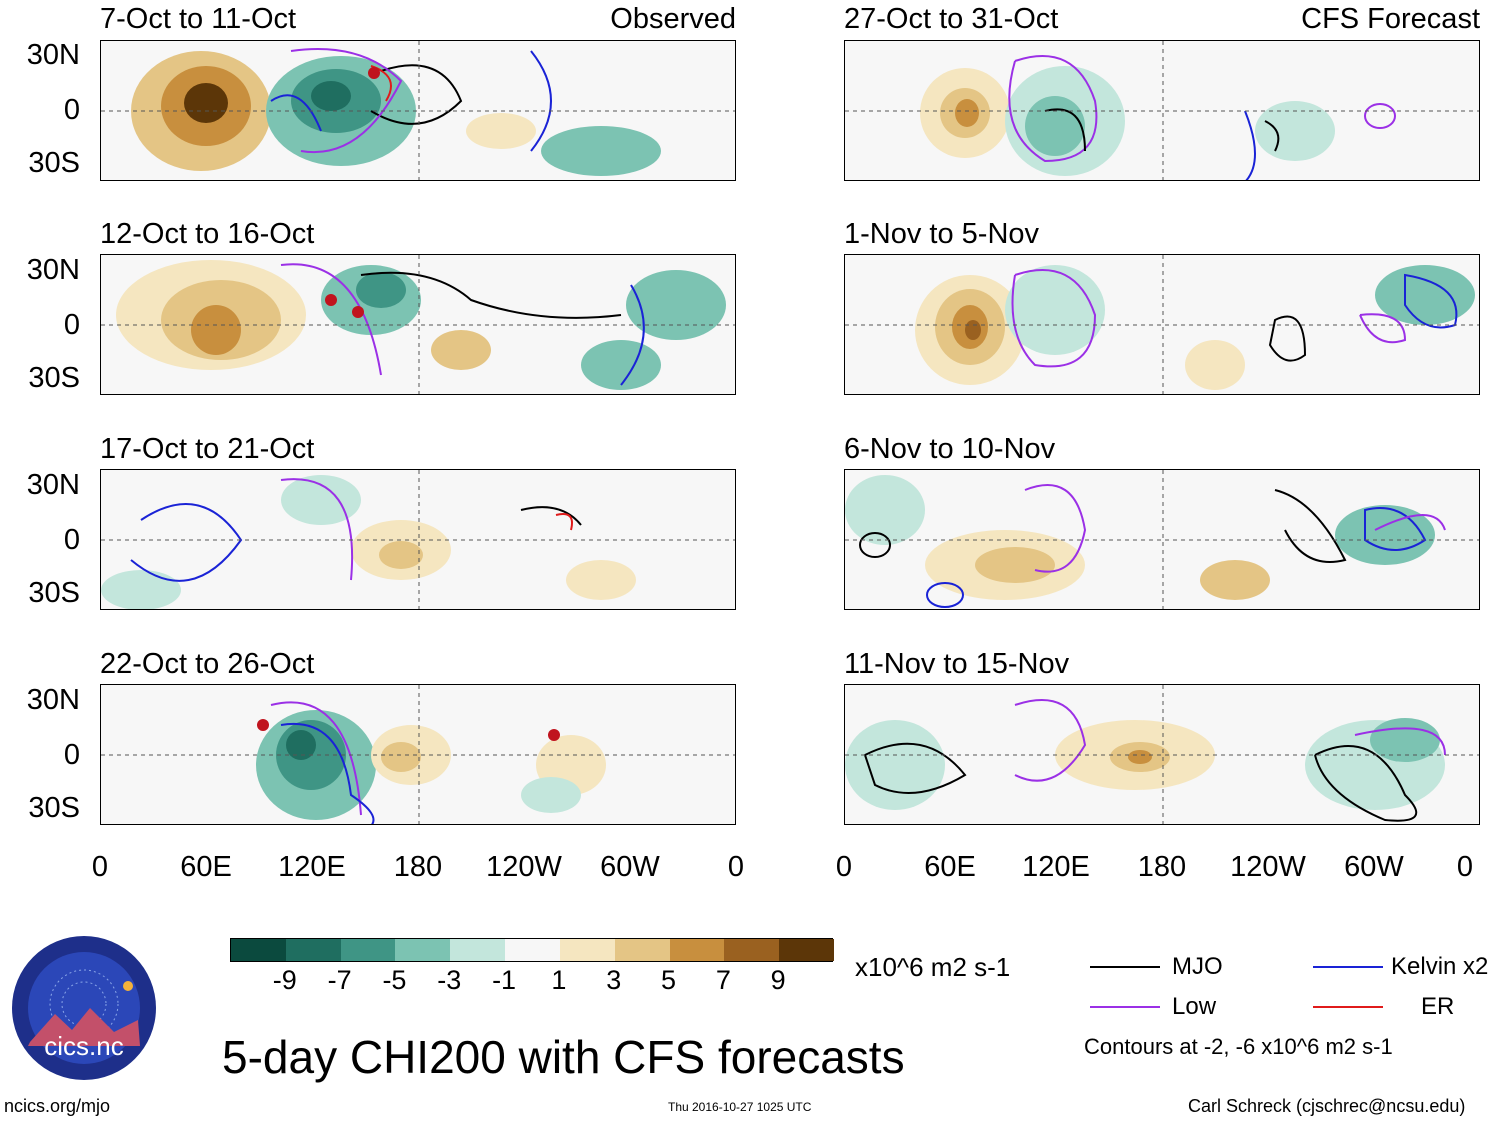  I want to click on legend-line-er, so click(1348, 1007).